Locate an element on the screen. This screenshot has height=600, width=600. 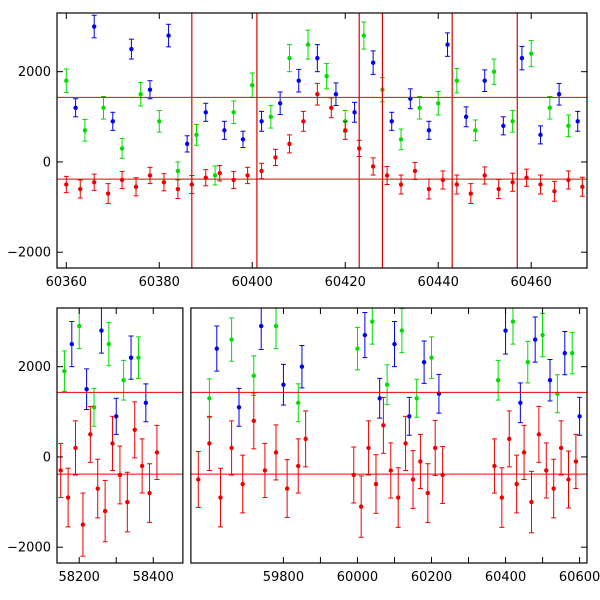
x-tick-label: 60400 is located at coordinates (252, 282).